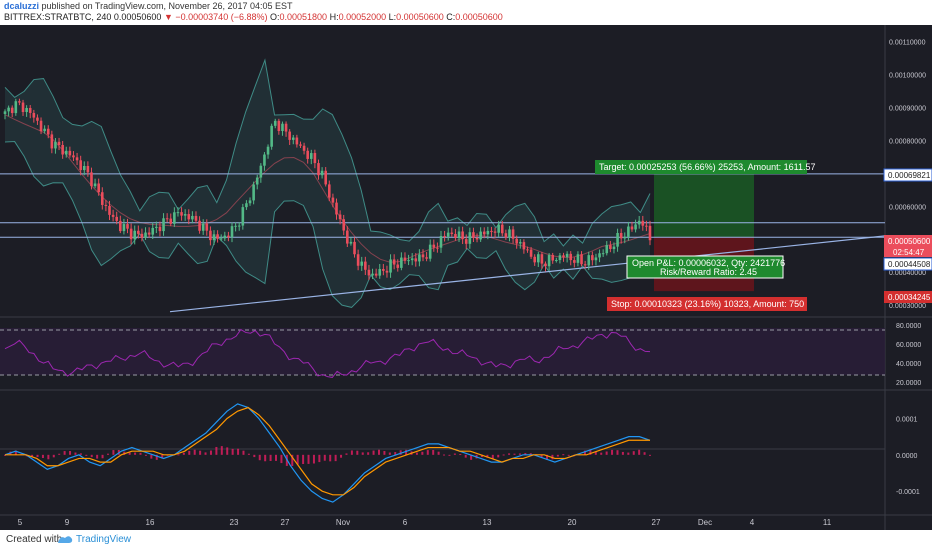 The width and height of the screenshot is (932, 550). I want to click on close-value: 0.00050600, so click(479, 17).